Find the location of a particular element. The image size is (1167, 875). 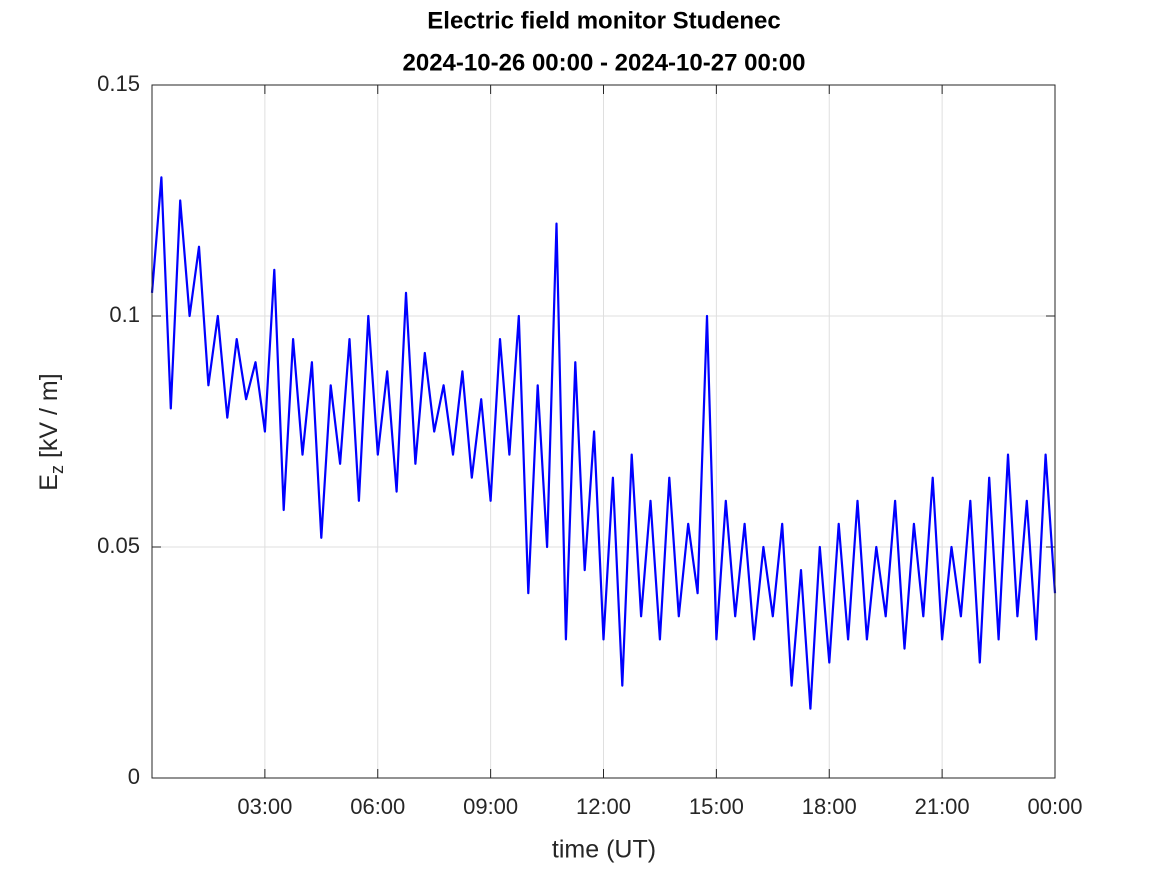

chart-subtitle: 2024-10-26 00:00 - 2024-10-27 00:00 is located at coordinates (604, 62).